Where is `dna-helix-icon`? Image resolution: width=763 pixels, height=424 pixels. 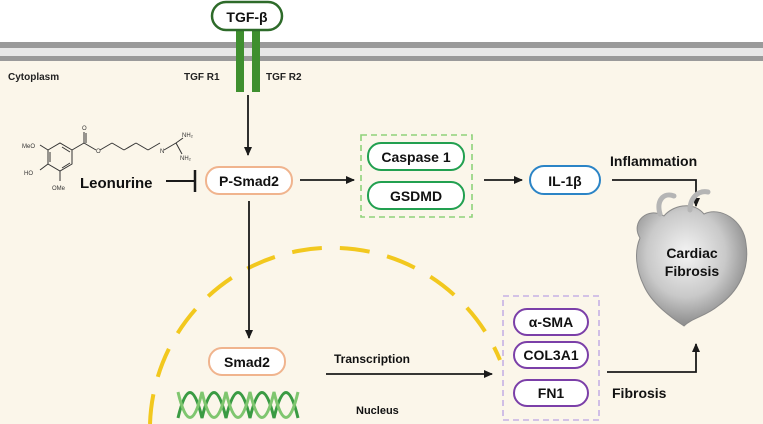 dna-helix-icon is located at coordinates (238, 405).